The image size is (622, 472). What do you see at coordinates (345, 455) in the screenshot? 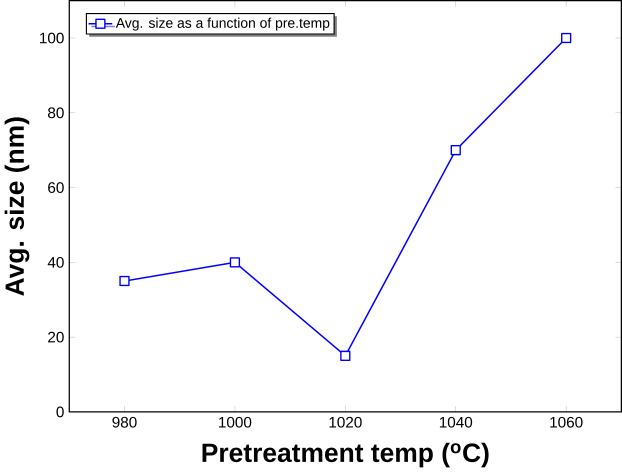
I see `x-axis-title: Pretreatment temp ($^{o}$C)` at bounding box center [345, 455].